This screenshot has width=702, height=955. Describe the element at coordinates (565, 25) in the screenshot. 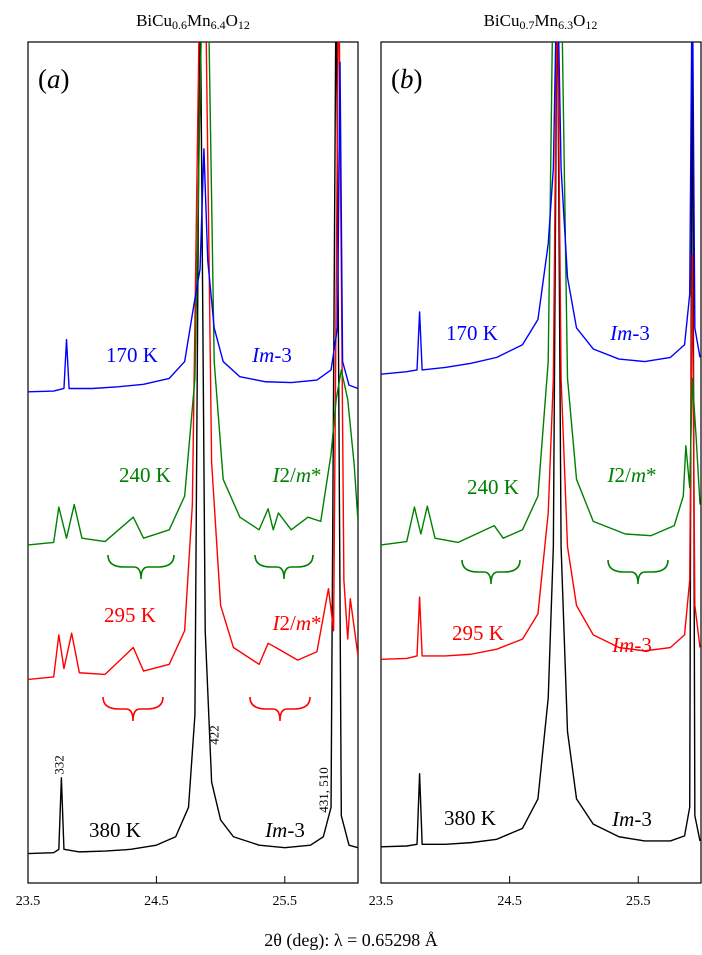

I see `text-part: 6.3` at that location.